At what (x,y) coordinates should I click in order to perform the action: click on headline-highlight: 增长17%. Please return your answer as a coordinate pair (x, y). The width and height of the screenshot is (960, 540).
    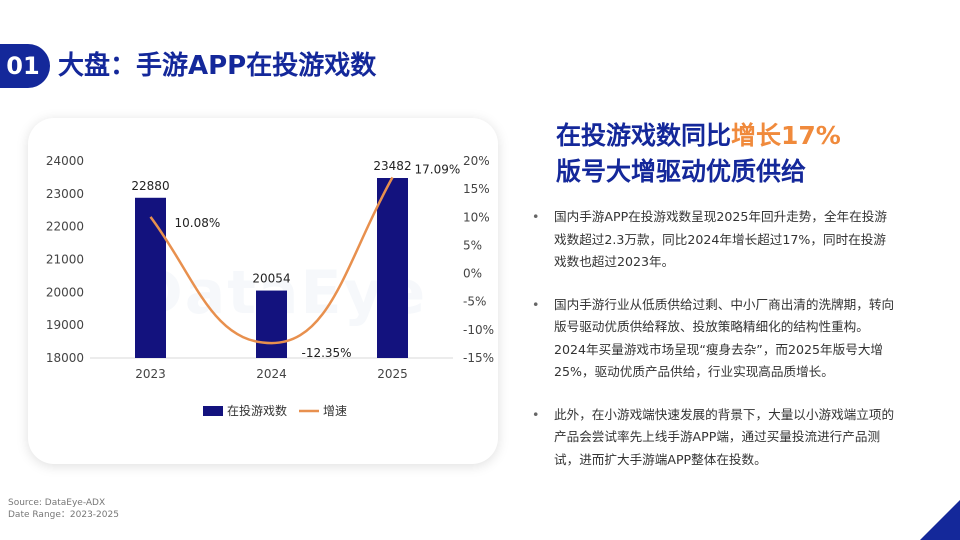
    Looking at the image, I should click on (786, 135).